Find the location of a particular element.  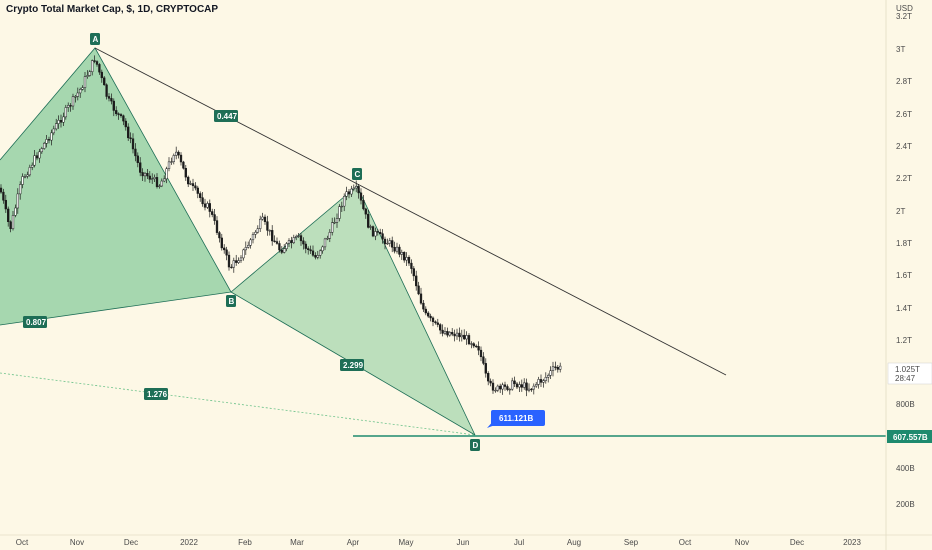

svg-text: C is located at coordinates (358, 174).